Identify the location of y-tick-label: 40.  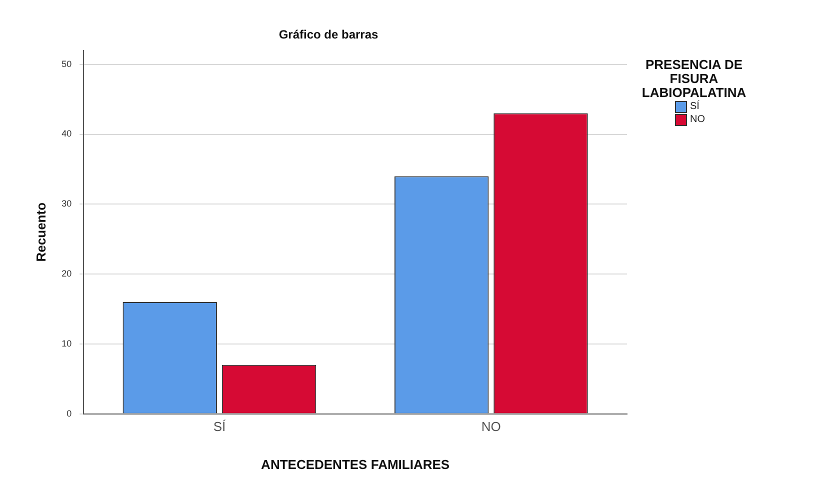
(67, 133).